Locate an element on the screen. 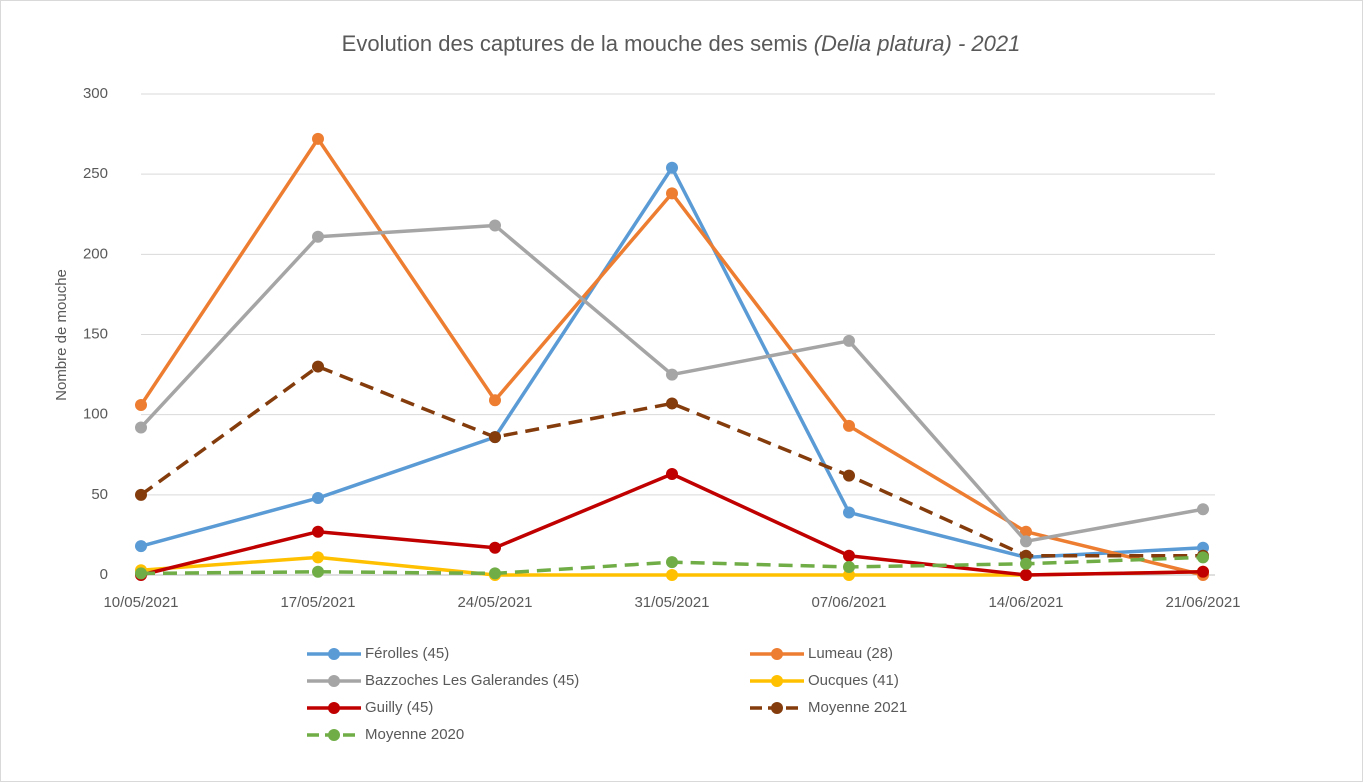 The height and width of the screenshot is (782, 1363). y-tick-label: 250 is located at coordinates (95, 173).